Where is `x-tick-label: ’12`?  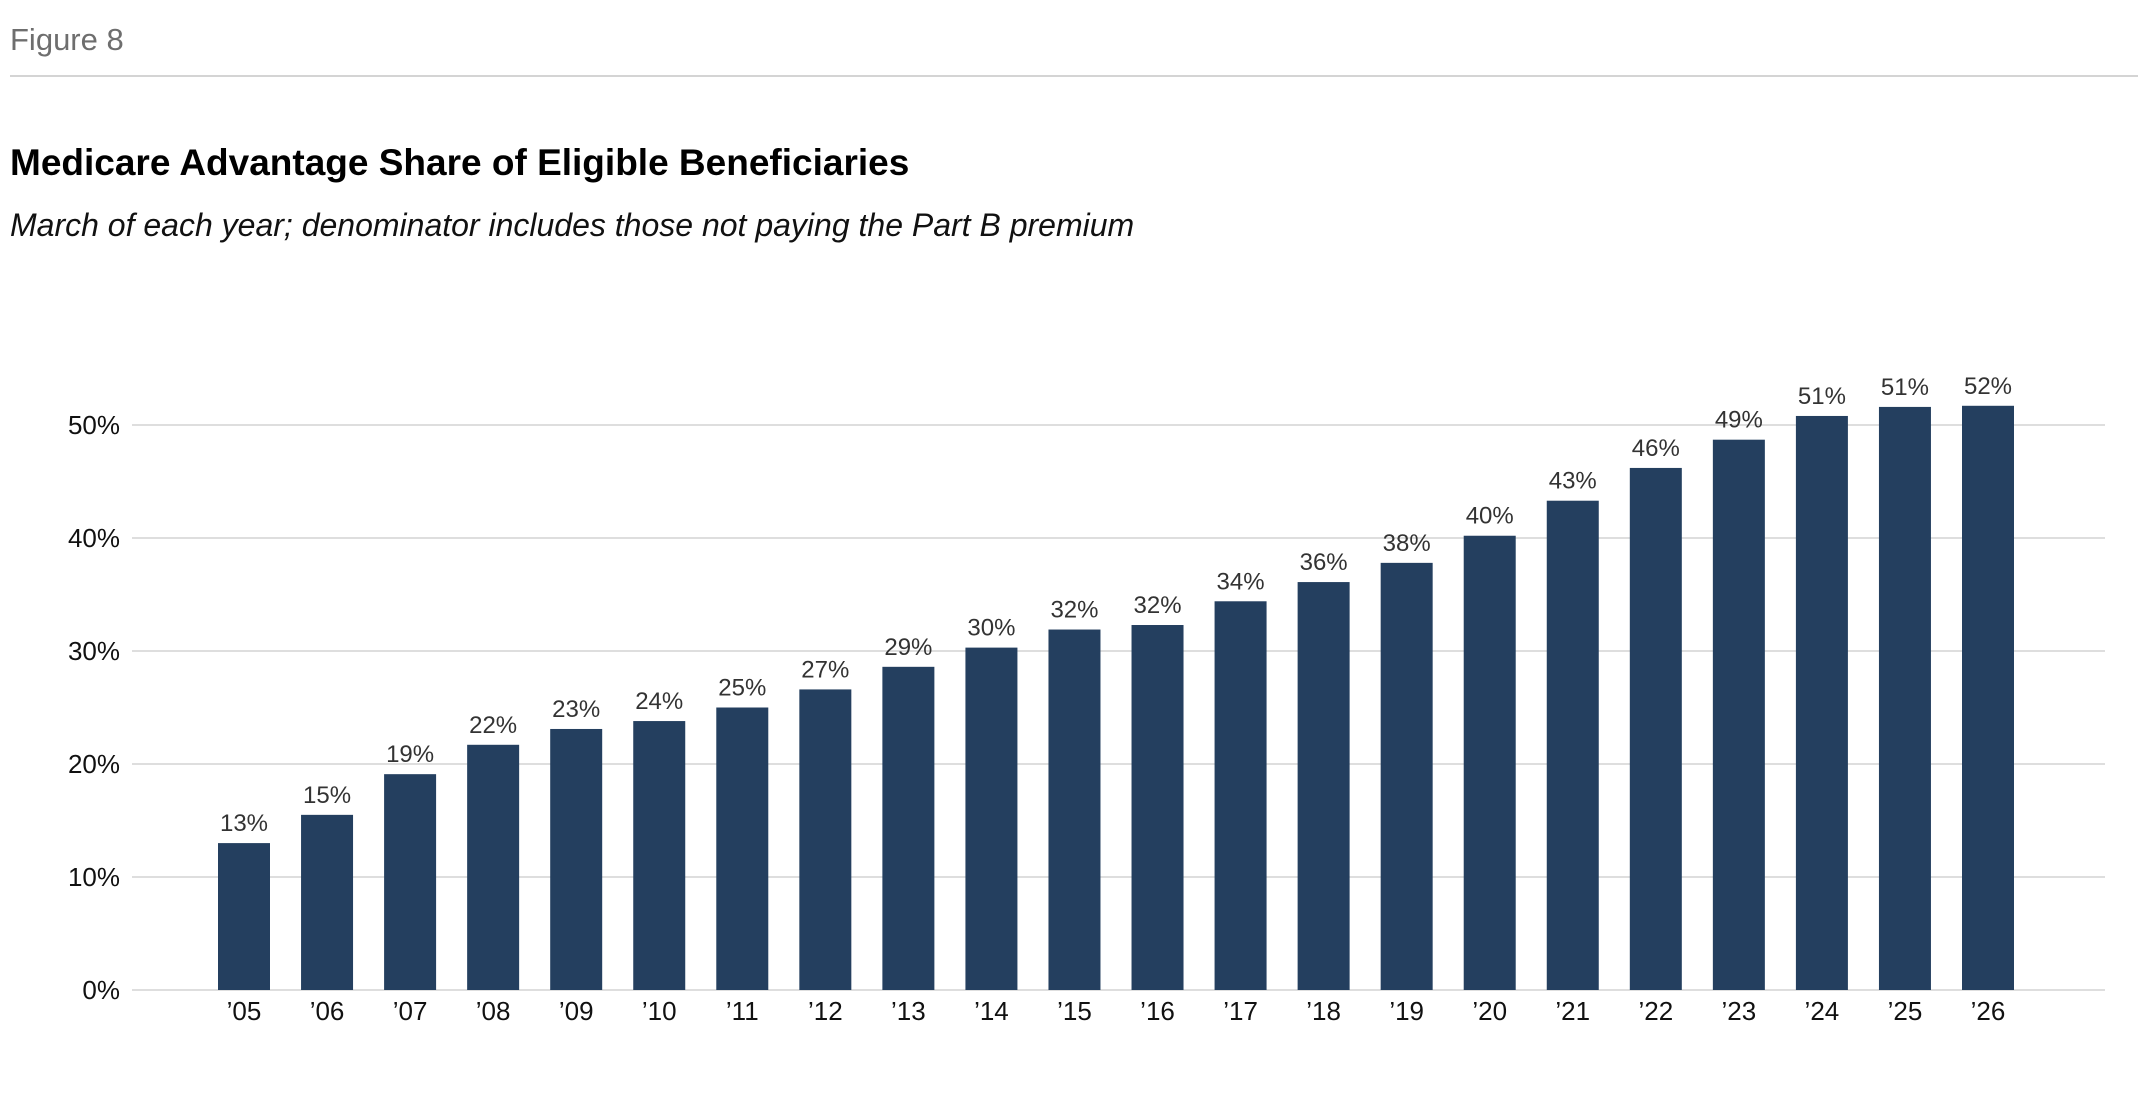 x-tick-label: ’12 is located at coordinates (825, 1011).